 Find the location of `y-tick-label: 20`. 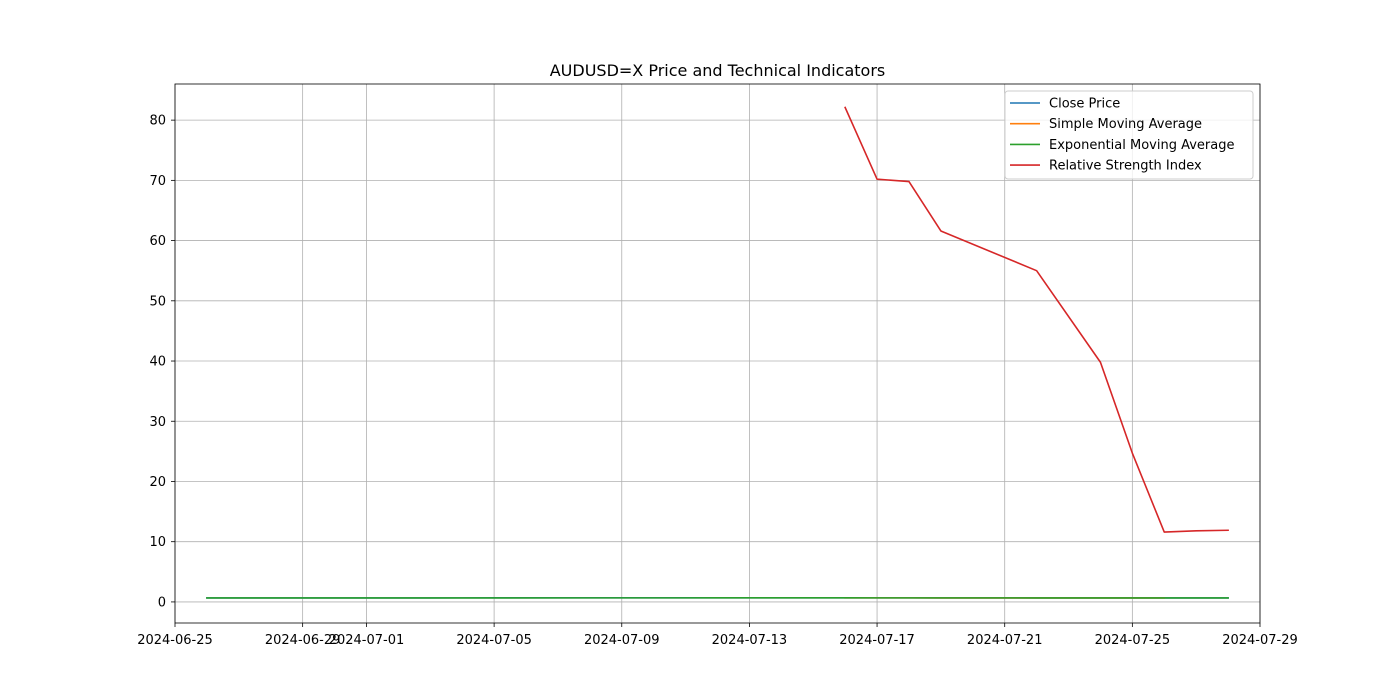

y-tick-label: 20 is located at coordinates (157, 482).